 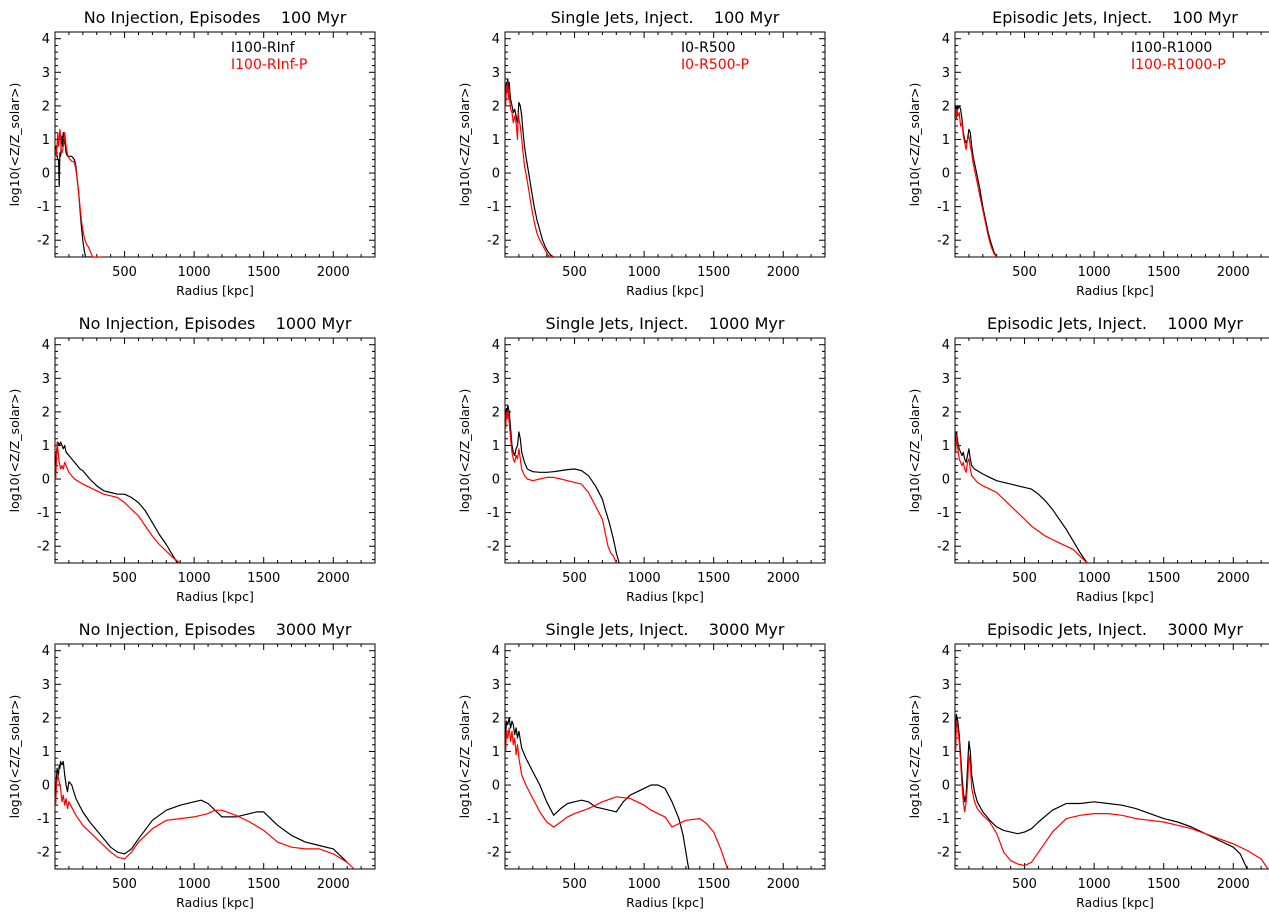 I want to click on legend-entry: I100-RInf, so click(x=263, y=48).